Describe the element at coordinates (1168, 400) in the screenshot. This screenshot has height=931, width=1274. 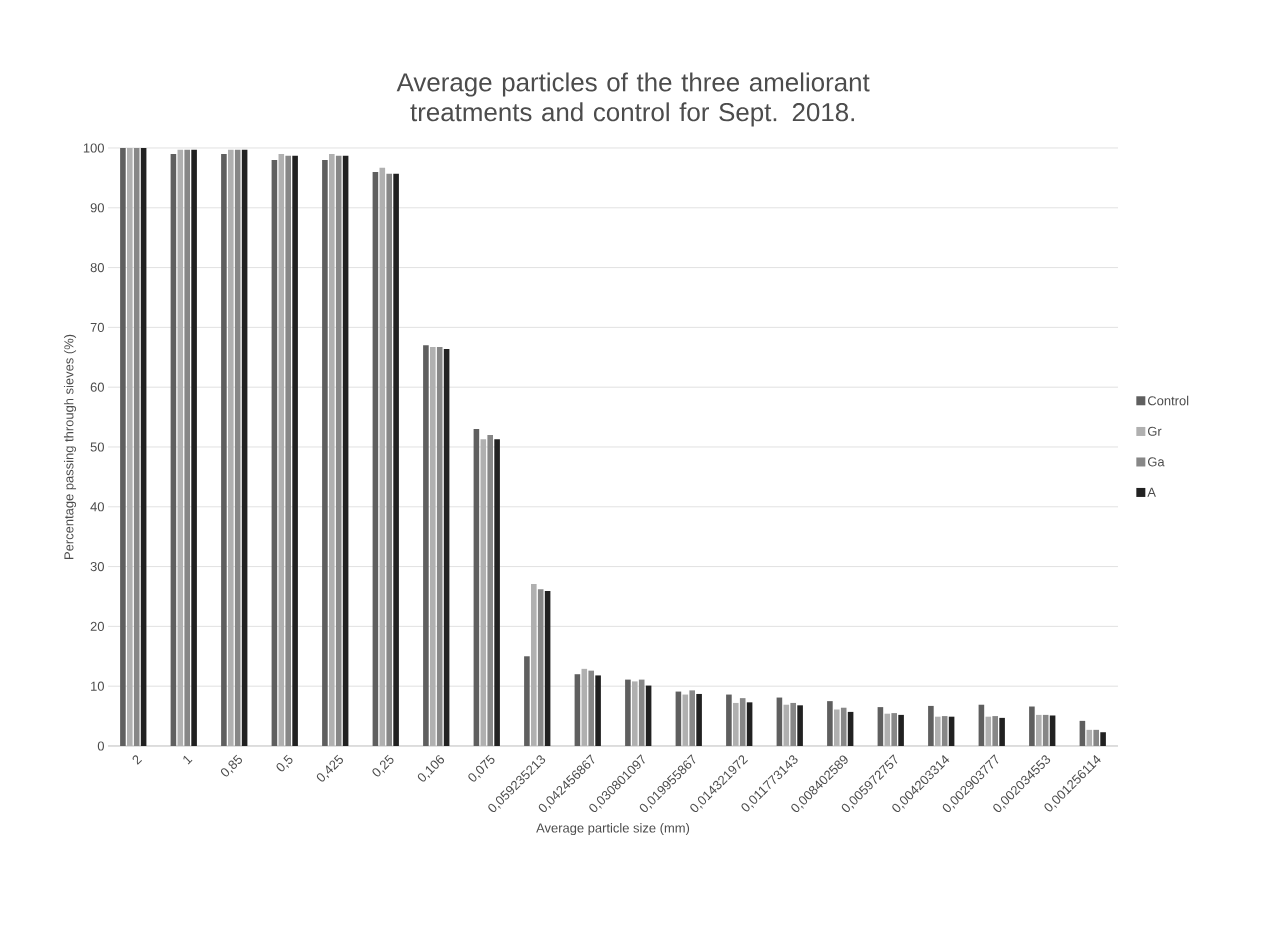
I see `legend-label: Control` at that location.